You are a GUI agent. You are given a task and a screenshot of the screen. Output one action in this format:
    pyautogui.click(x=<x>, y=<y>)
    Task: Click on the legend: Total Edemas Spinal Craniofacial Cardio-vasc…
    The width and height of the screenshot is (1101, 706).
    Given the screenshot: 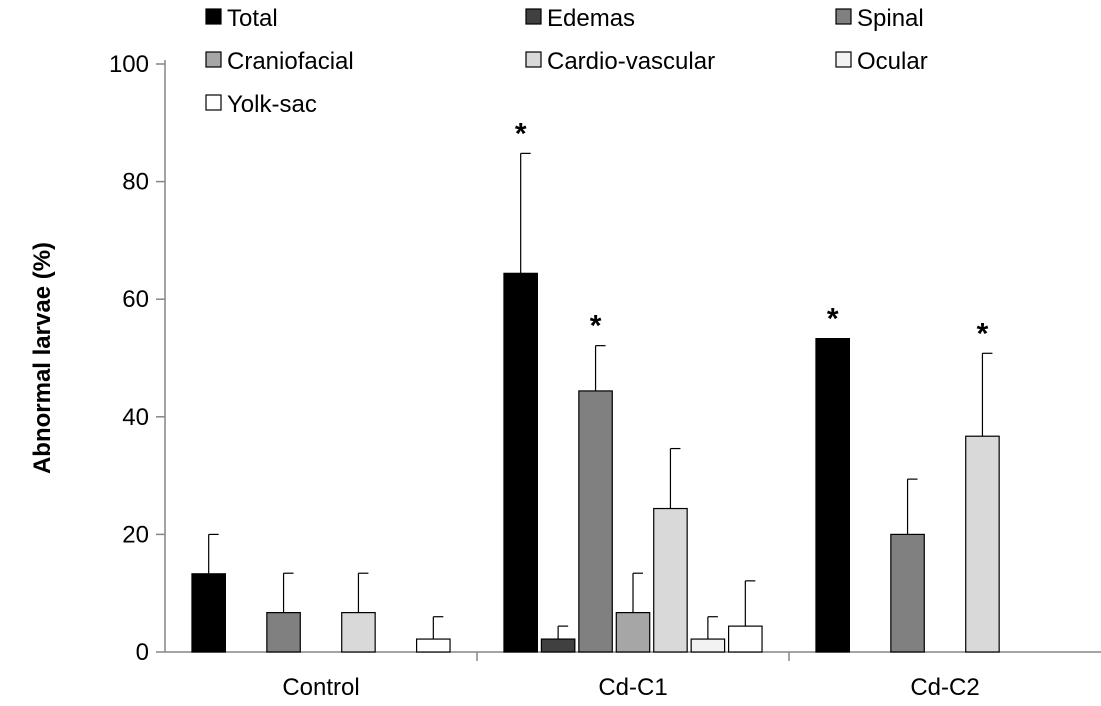 What is the action you would take?
    pyautogui.click(x=566, y=61)
    